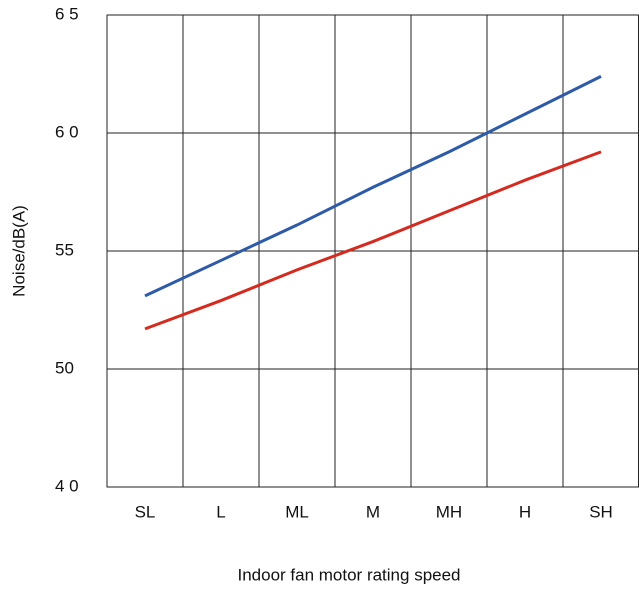 The image size is (639, 591). Describe the element at coordinates (220, 511) in the screenshot. I see `x-tick-label: L` at that location.